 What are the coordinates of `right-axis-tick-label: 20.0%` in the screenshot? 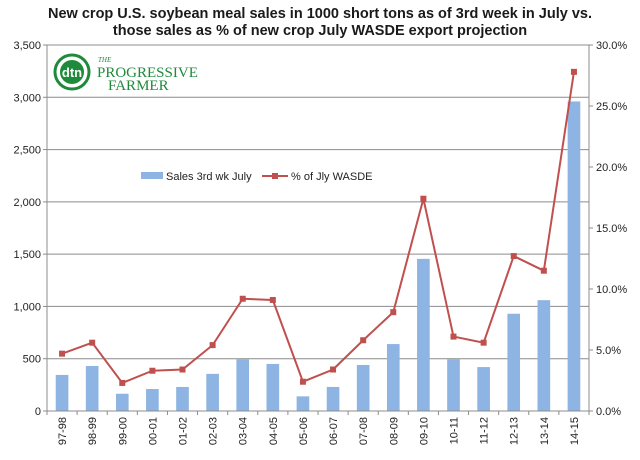 It's located at (611, 168).